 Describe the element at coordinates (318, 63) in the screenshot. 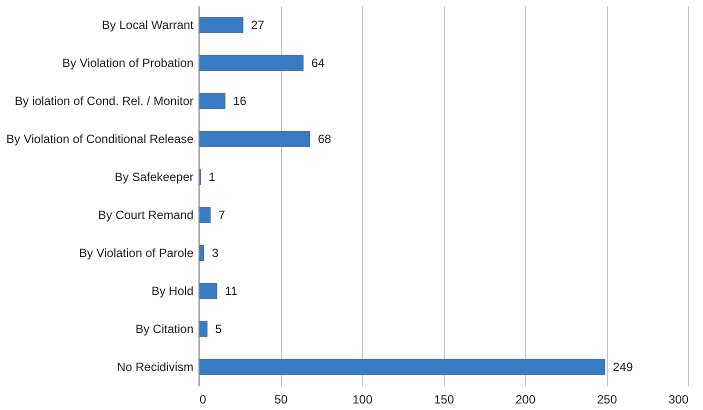

I see `data-label: 64` at that location.